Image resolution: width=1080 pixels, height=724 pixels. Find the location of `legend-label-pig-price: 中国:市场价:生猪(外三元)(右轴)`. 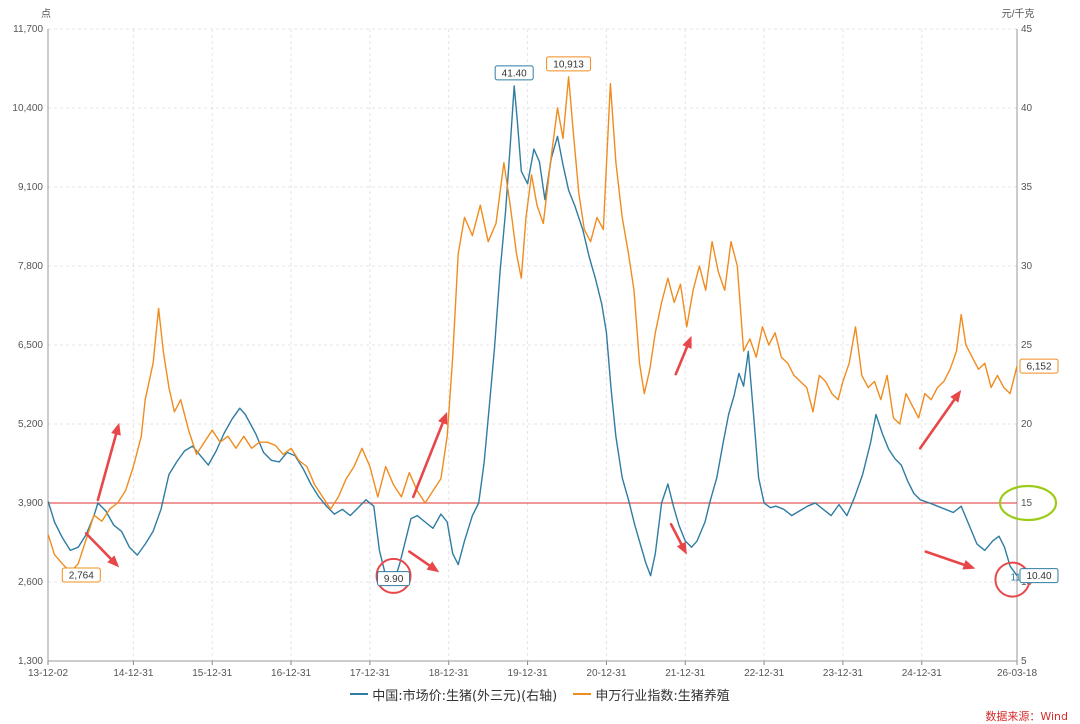

legend-label-pig-price: 中国:市场价:生猪(外三元)(右轴) is located at coordinates (465, 696).